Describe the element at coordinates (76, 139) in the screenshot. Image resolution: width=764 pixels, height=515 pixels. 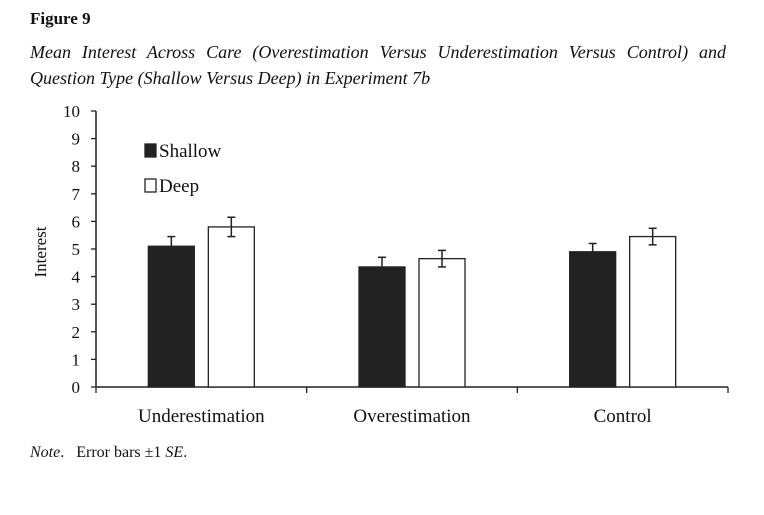
I see `y-tick-label: 9` at that location.